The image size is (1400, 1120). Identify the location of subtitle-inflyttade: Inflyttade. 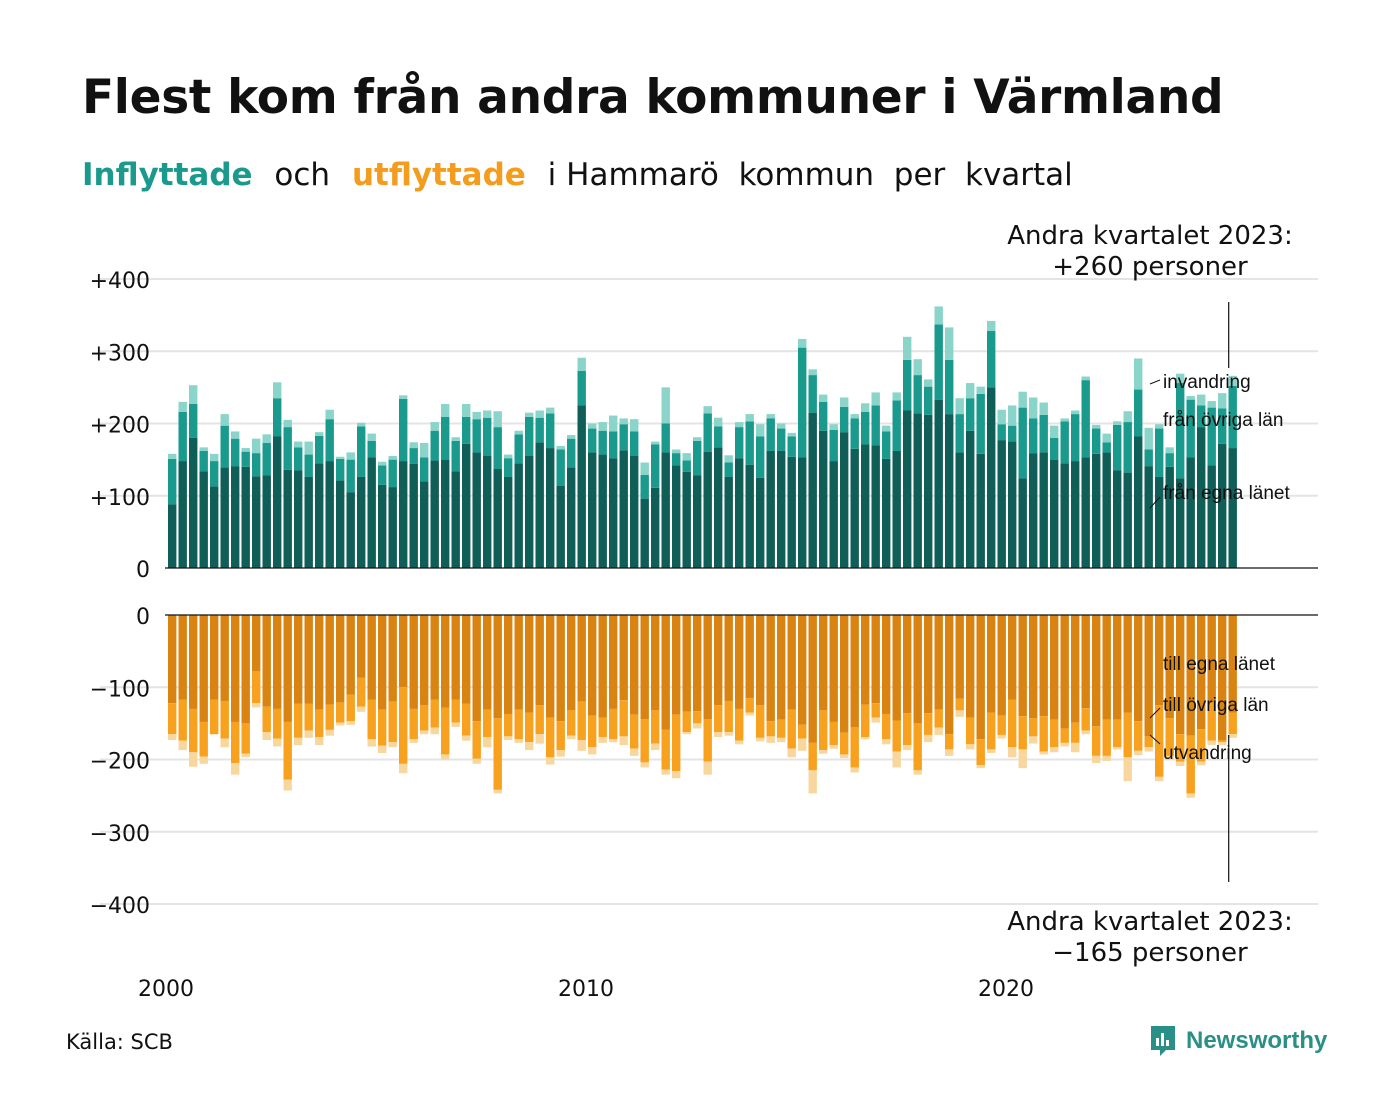
(167, 175).